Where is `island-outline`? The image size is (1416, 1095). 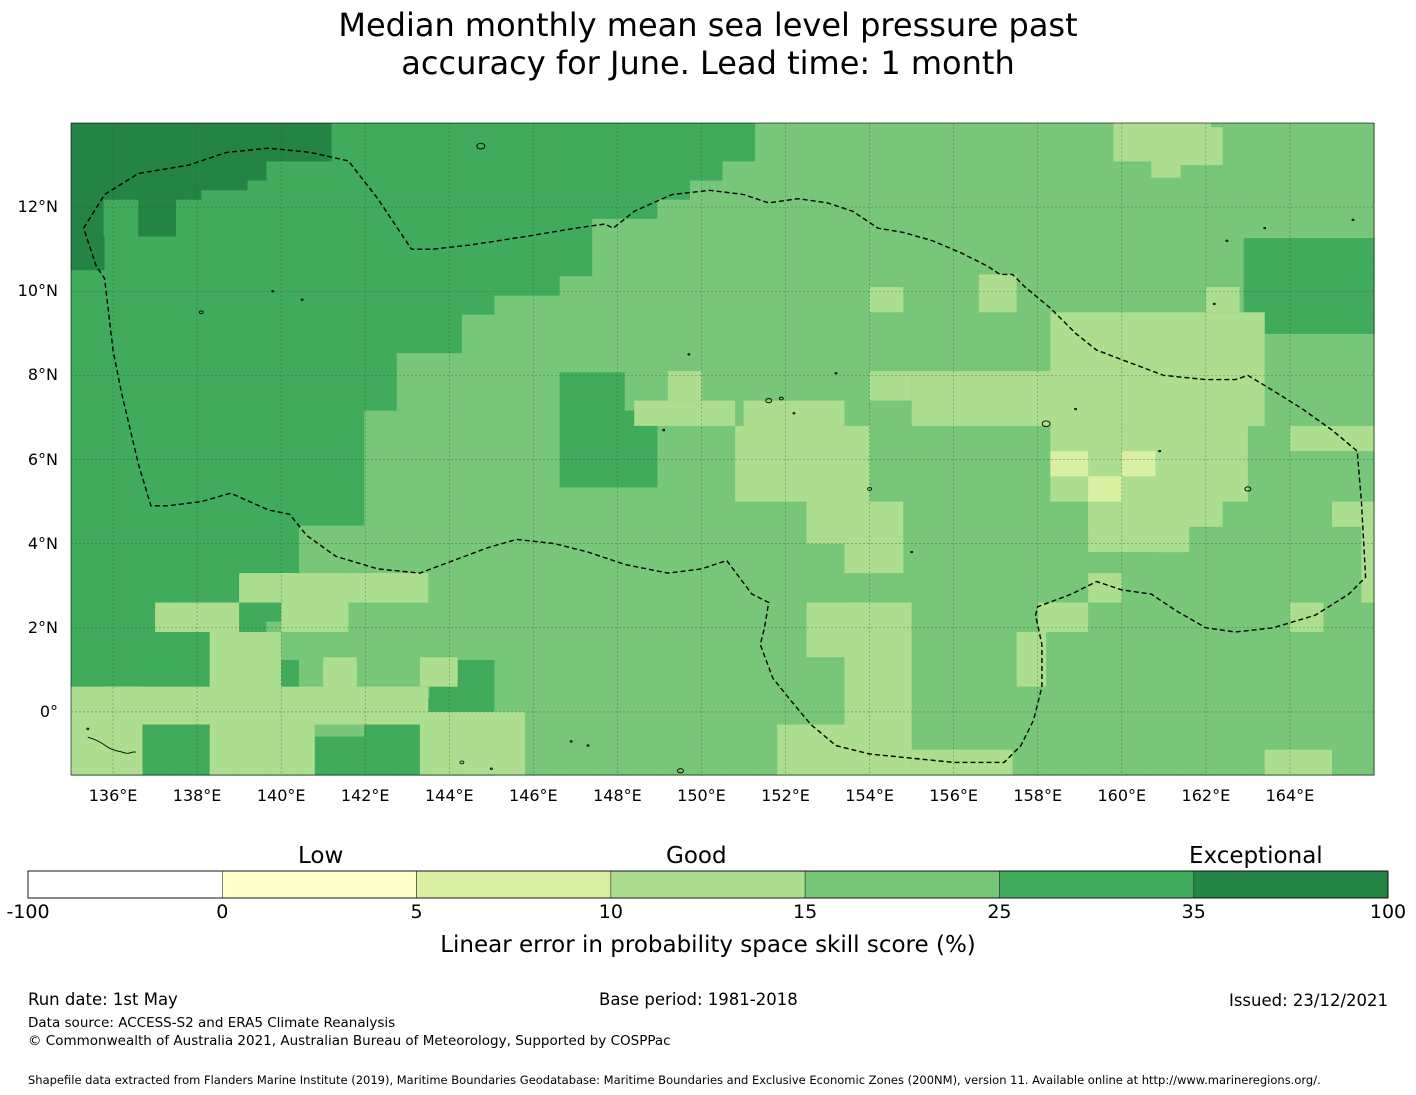 island-outline is located at coordinates (1353, 219).